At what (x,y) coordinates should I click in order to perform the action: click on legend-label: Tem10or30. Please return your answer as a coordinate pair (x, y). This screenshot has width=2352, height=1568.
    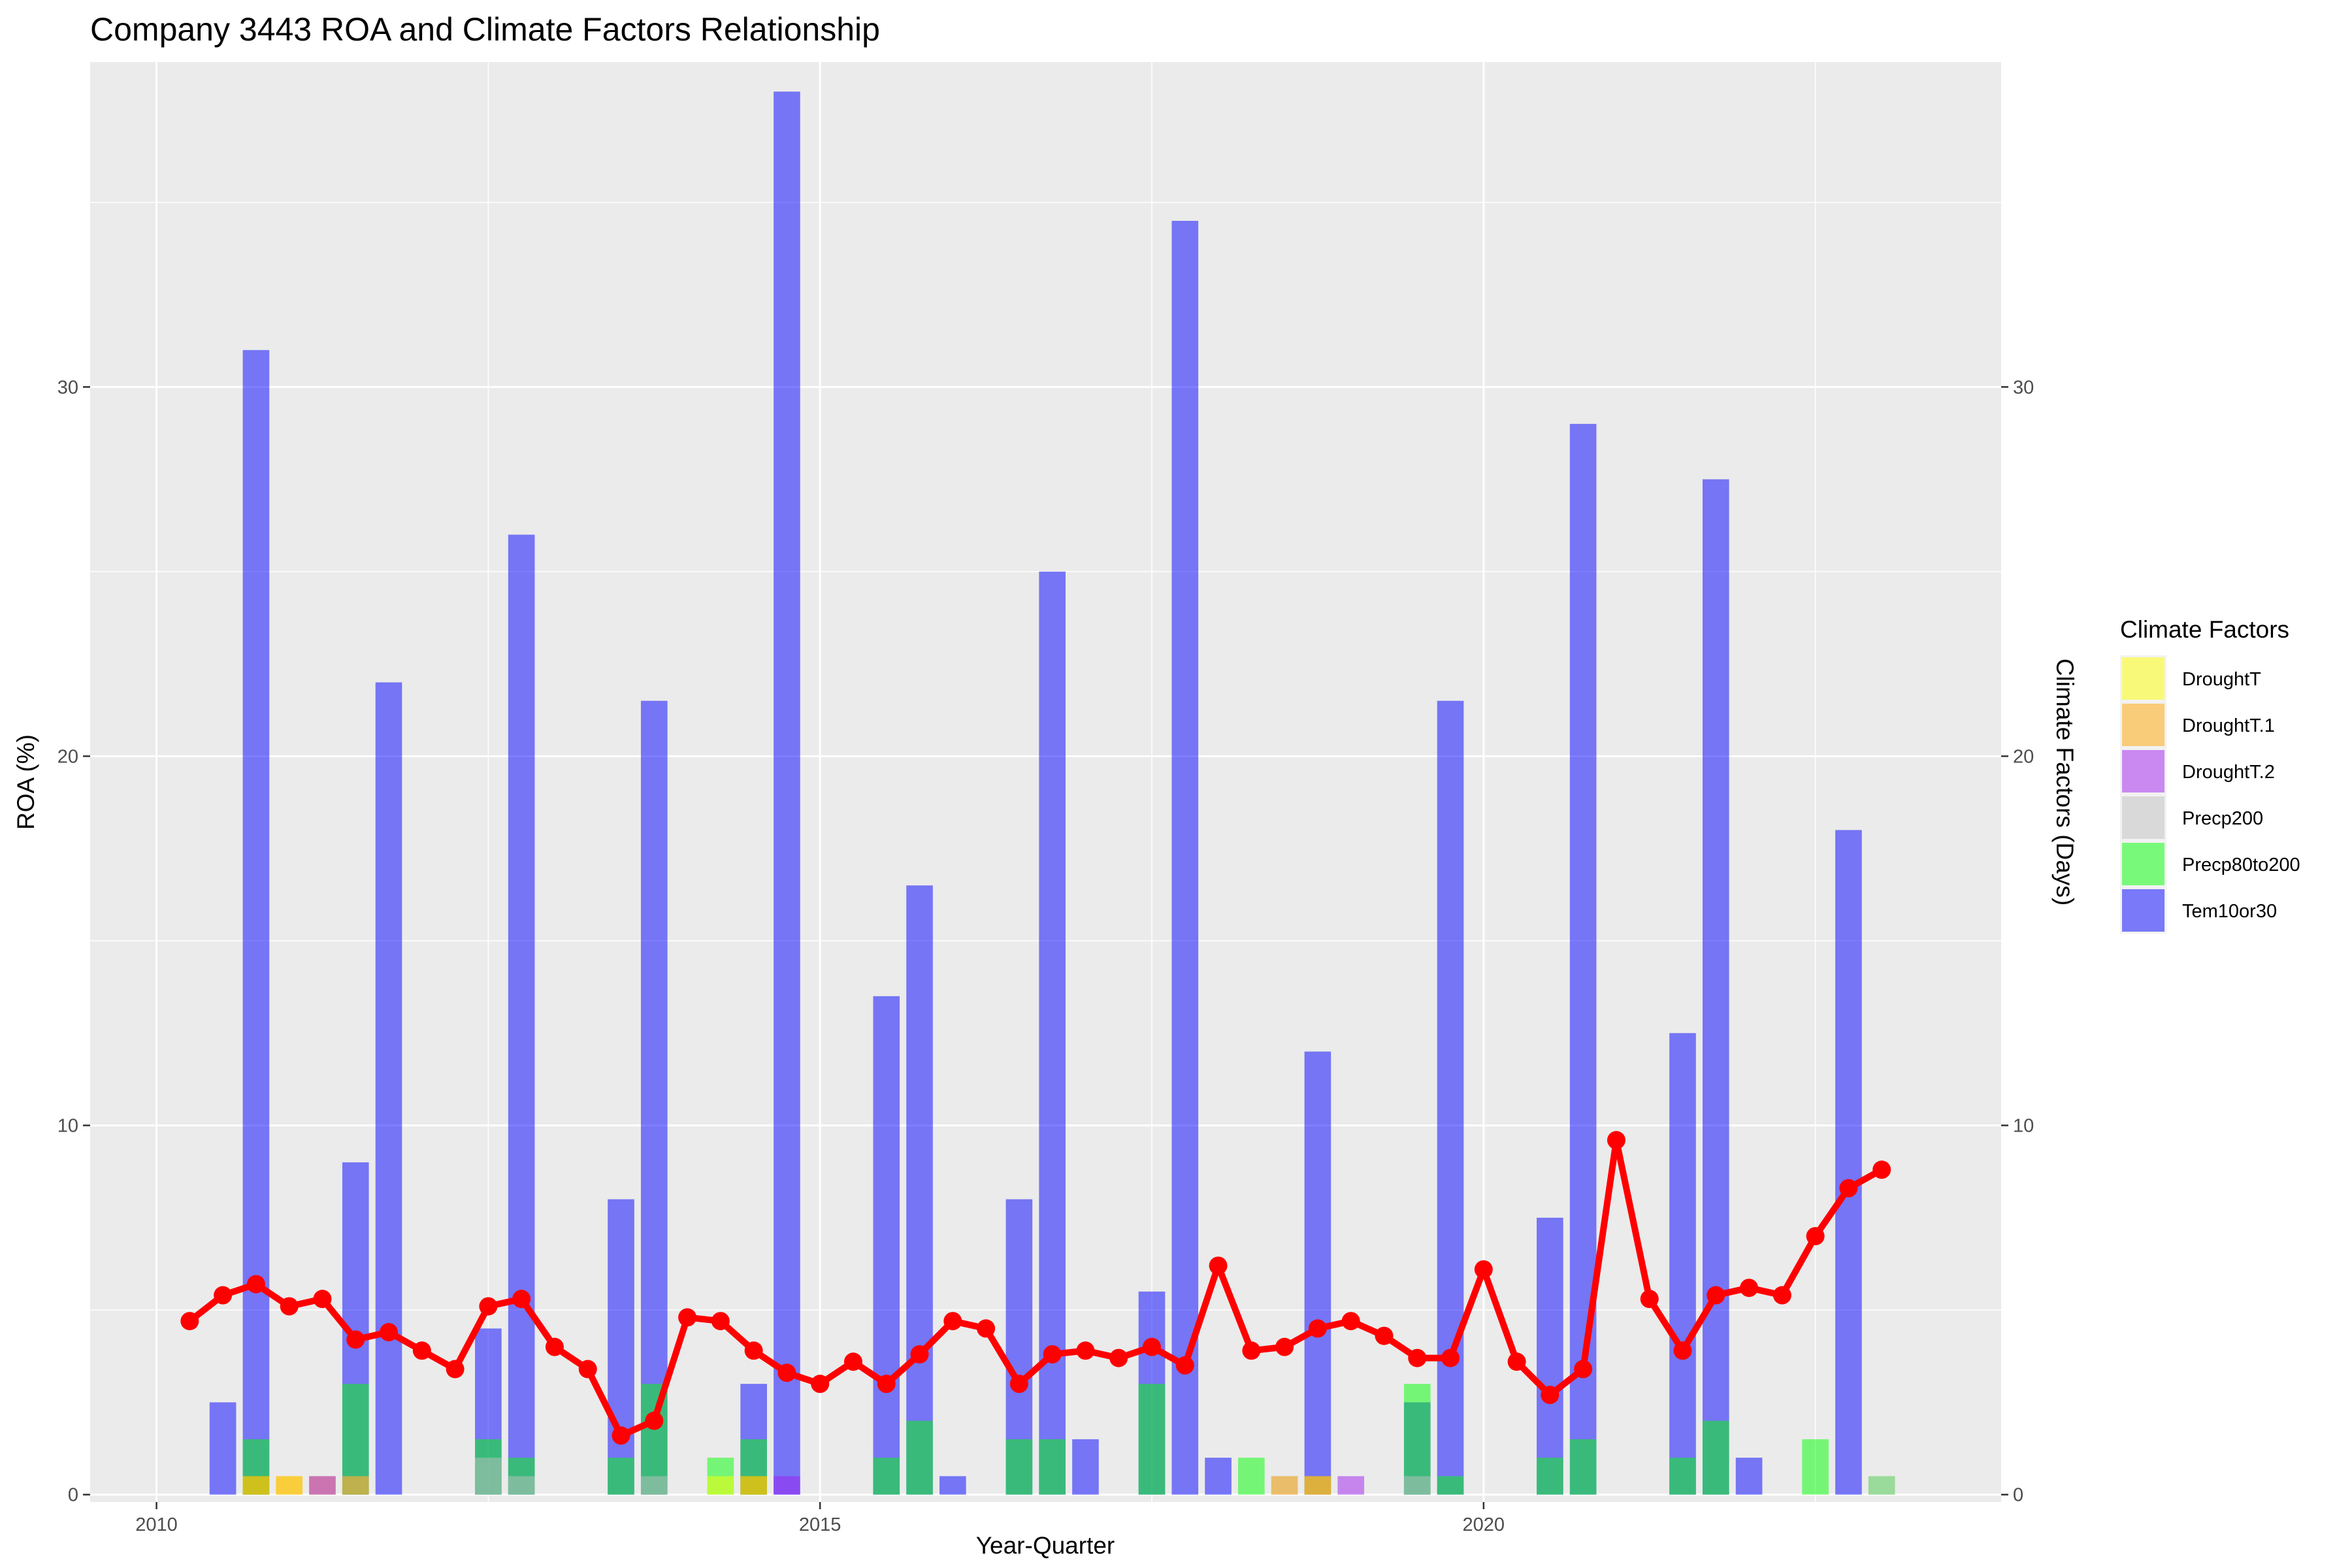
    Looking at the image, I should click on (2229, 911).